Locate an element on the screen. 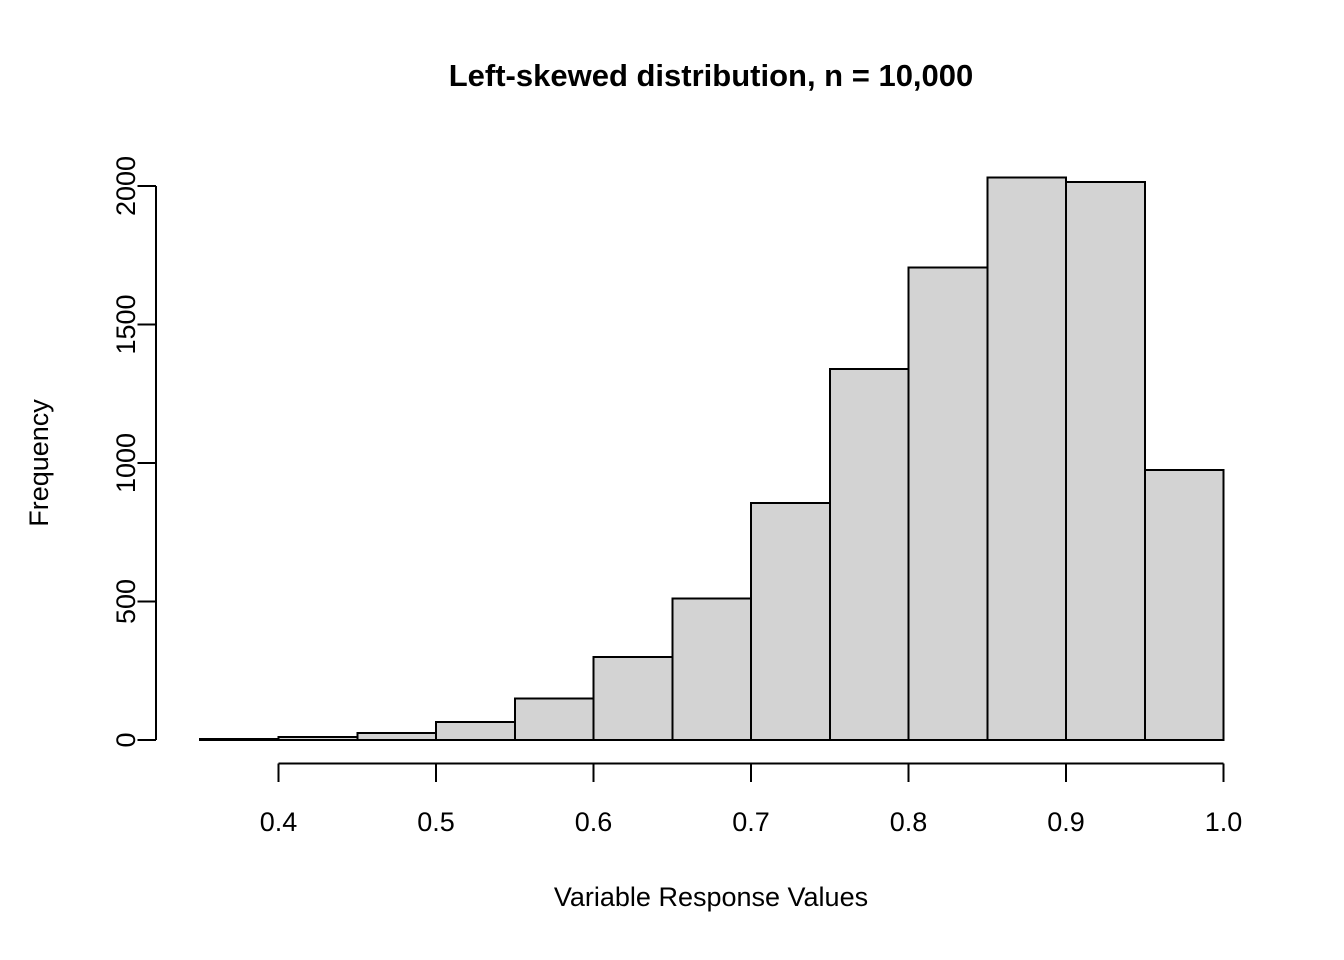 Image resolution: width=1344 pixels, height=960 pixels. y-tick-label: 500 is located at coordinates (126, 601).